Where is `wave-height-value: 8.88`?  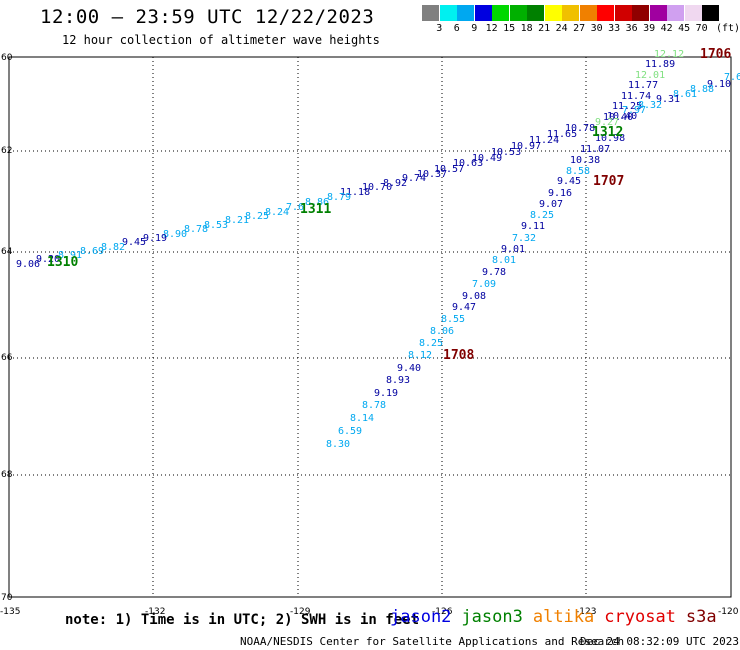 wave-height-value: 8.88 is located at coordinates (702, 89).